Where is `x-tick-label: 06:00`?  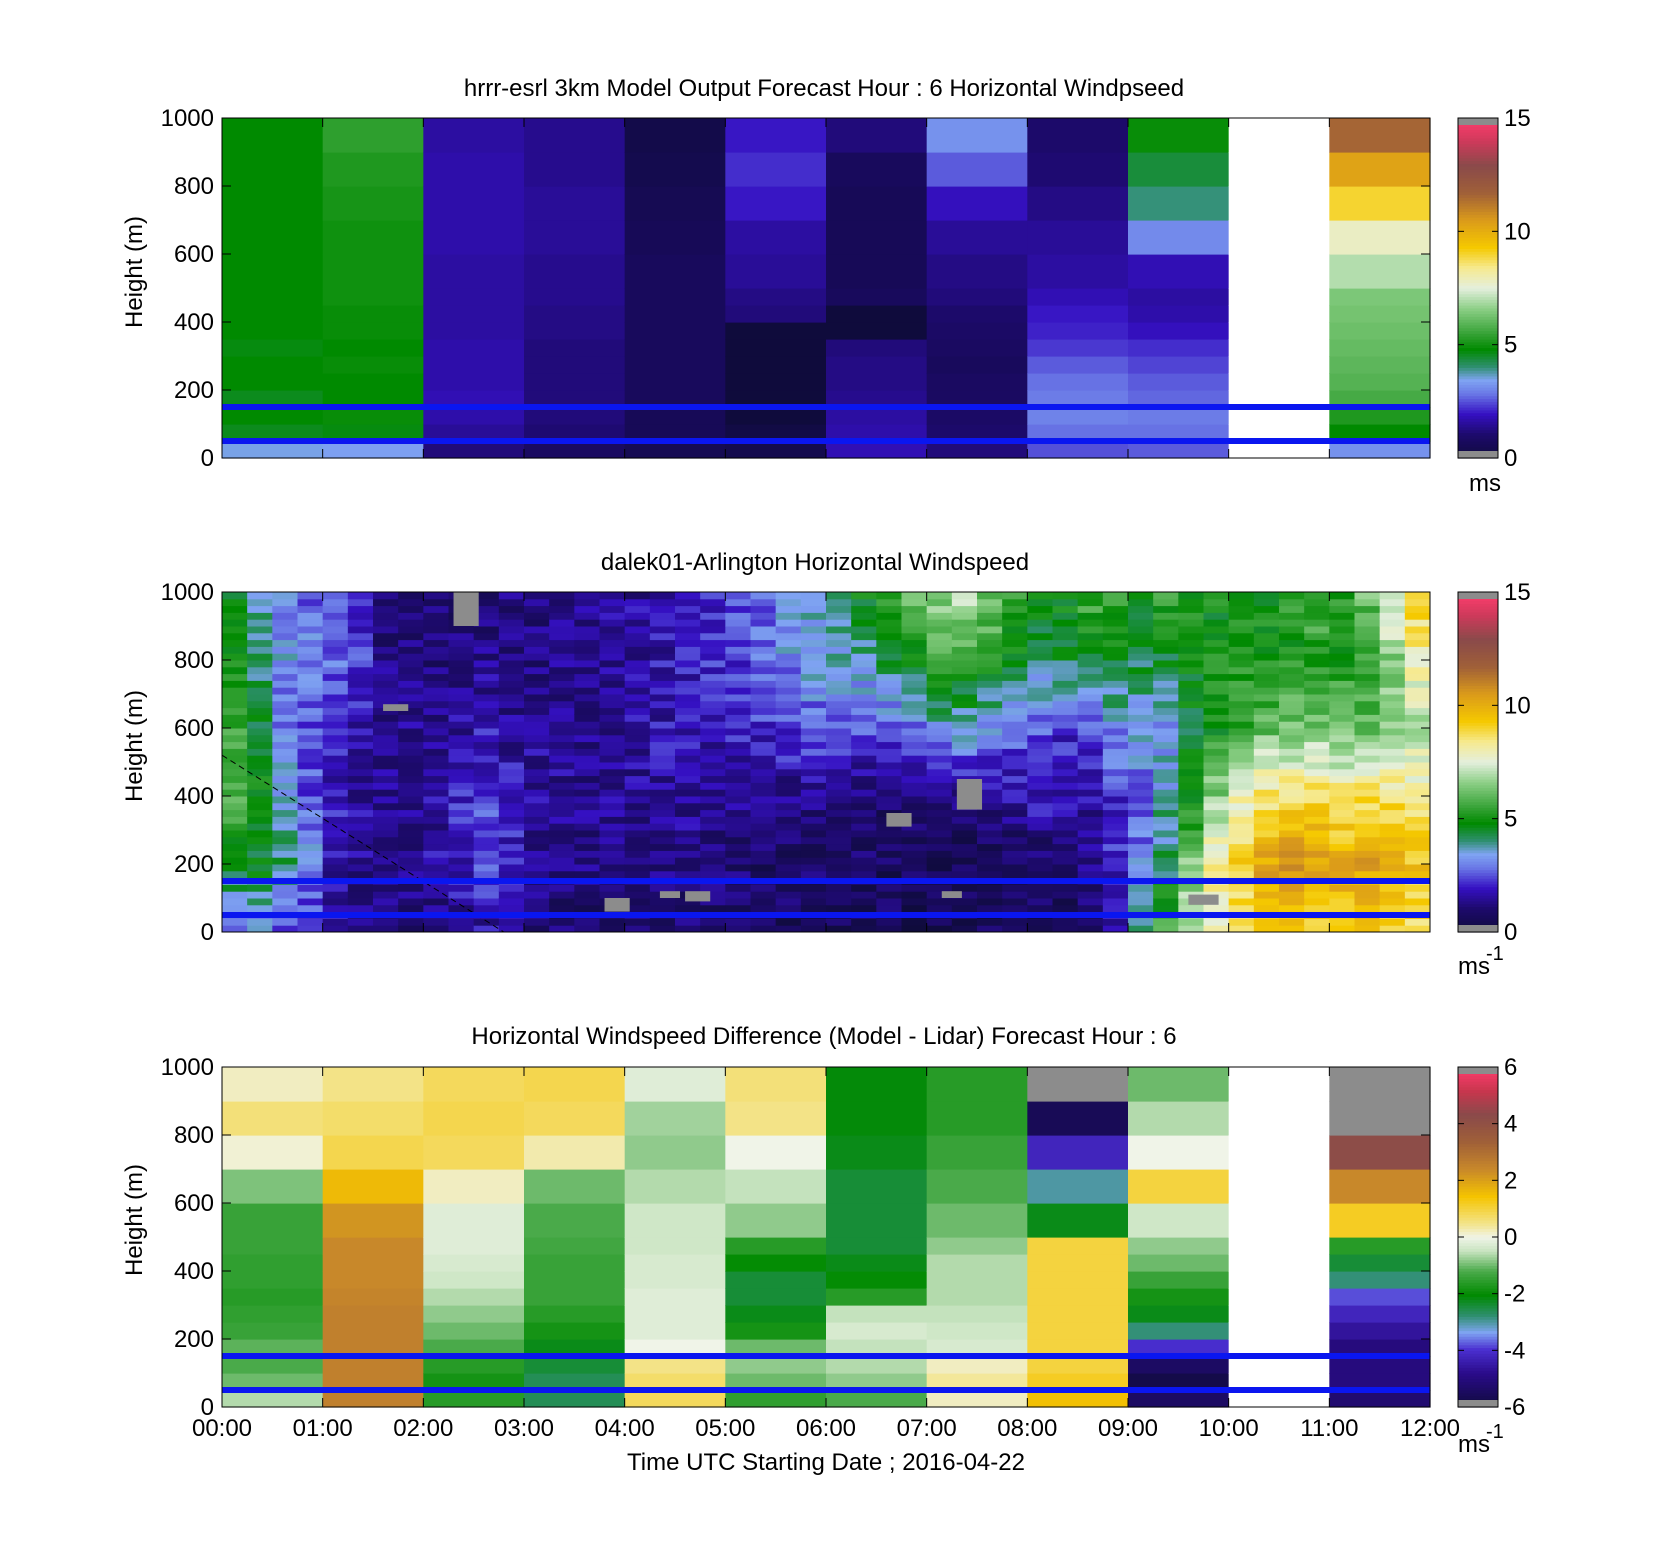
x-tick-label: 06:00 is located at coordinates (826, 1428).